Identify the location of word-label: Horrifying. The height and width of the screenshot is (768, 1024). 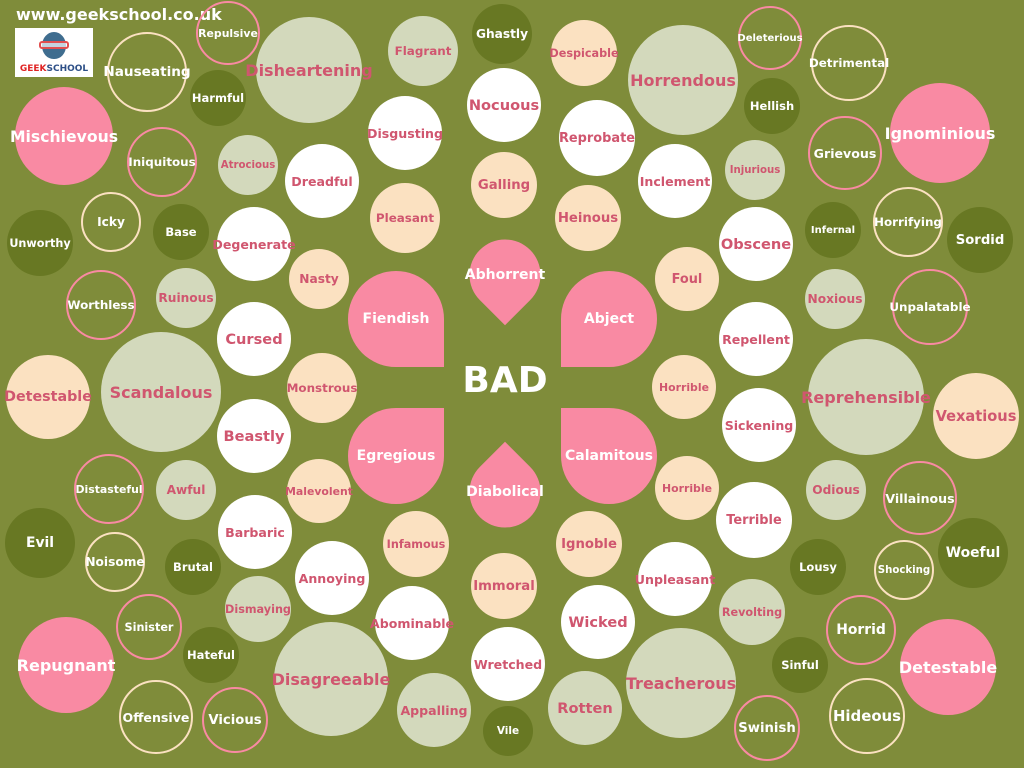
(908, 222).